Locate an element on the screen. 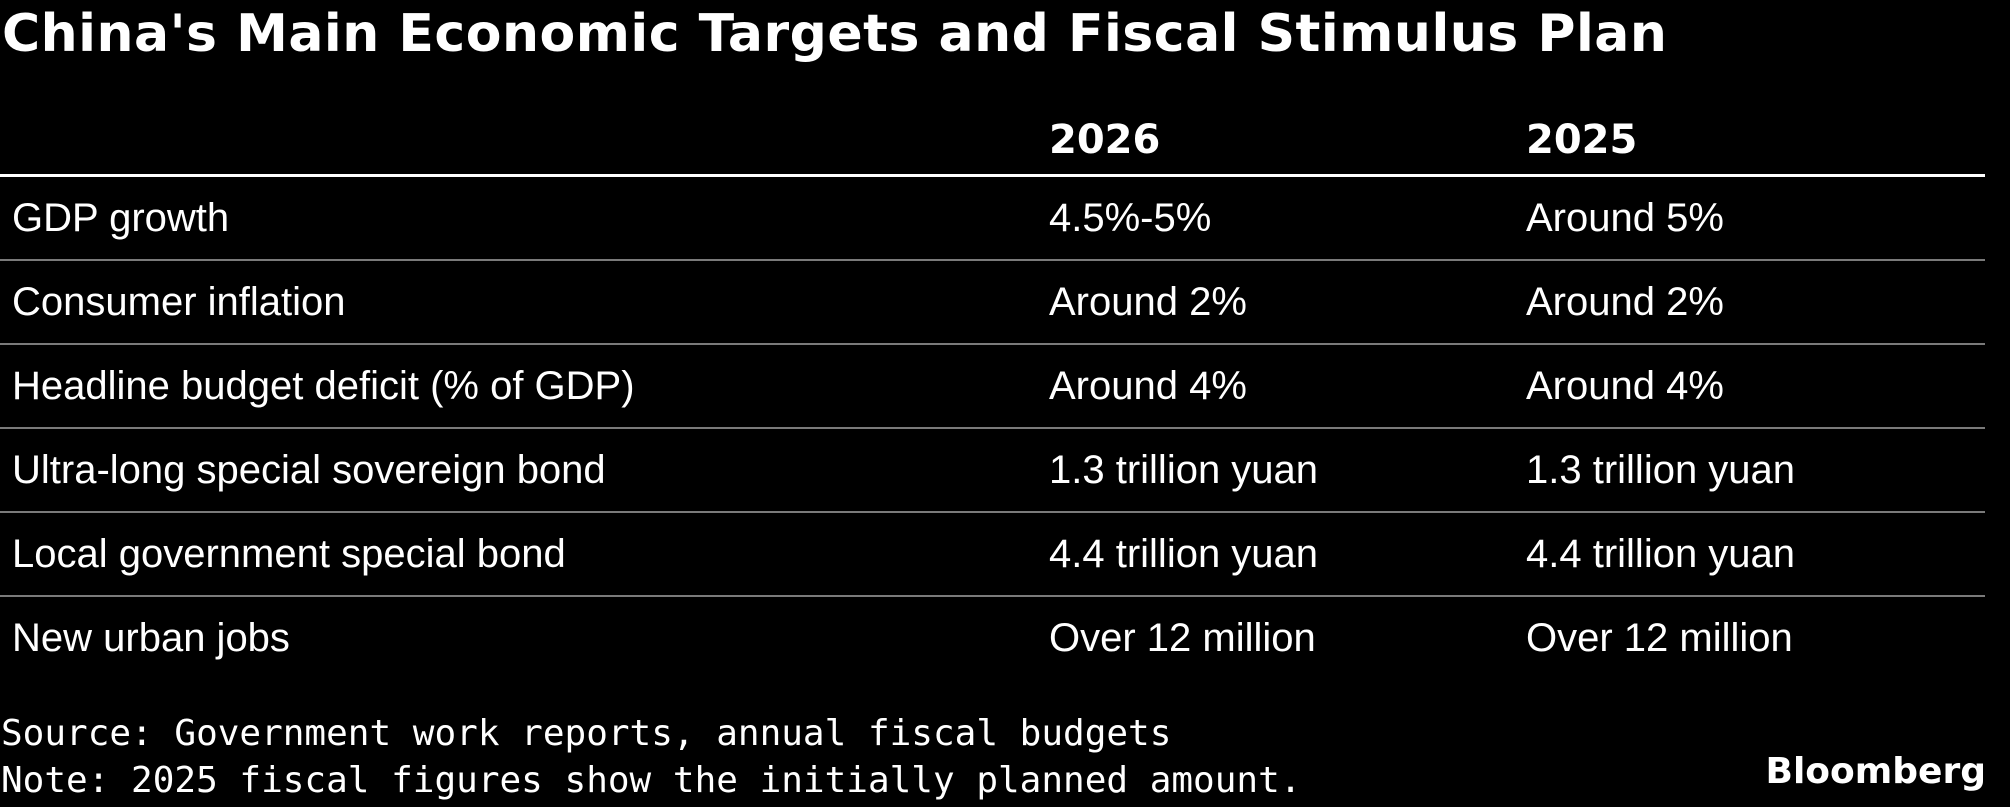  cell-2025: Over 12 million is located at coordinates (1659, 638).